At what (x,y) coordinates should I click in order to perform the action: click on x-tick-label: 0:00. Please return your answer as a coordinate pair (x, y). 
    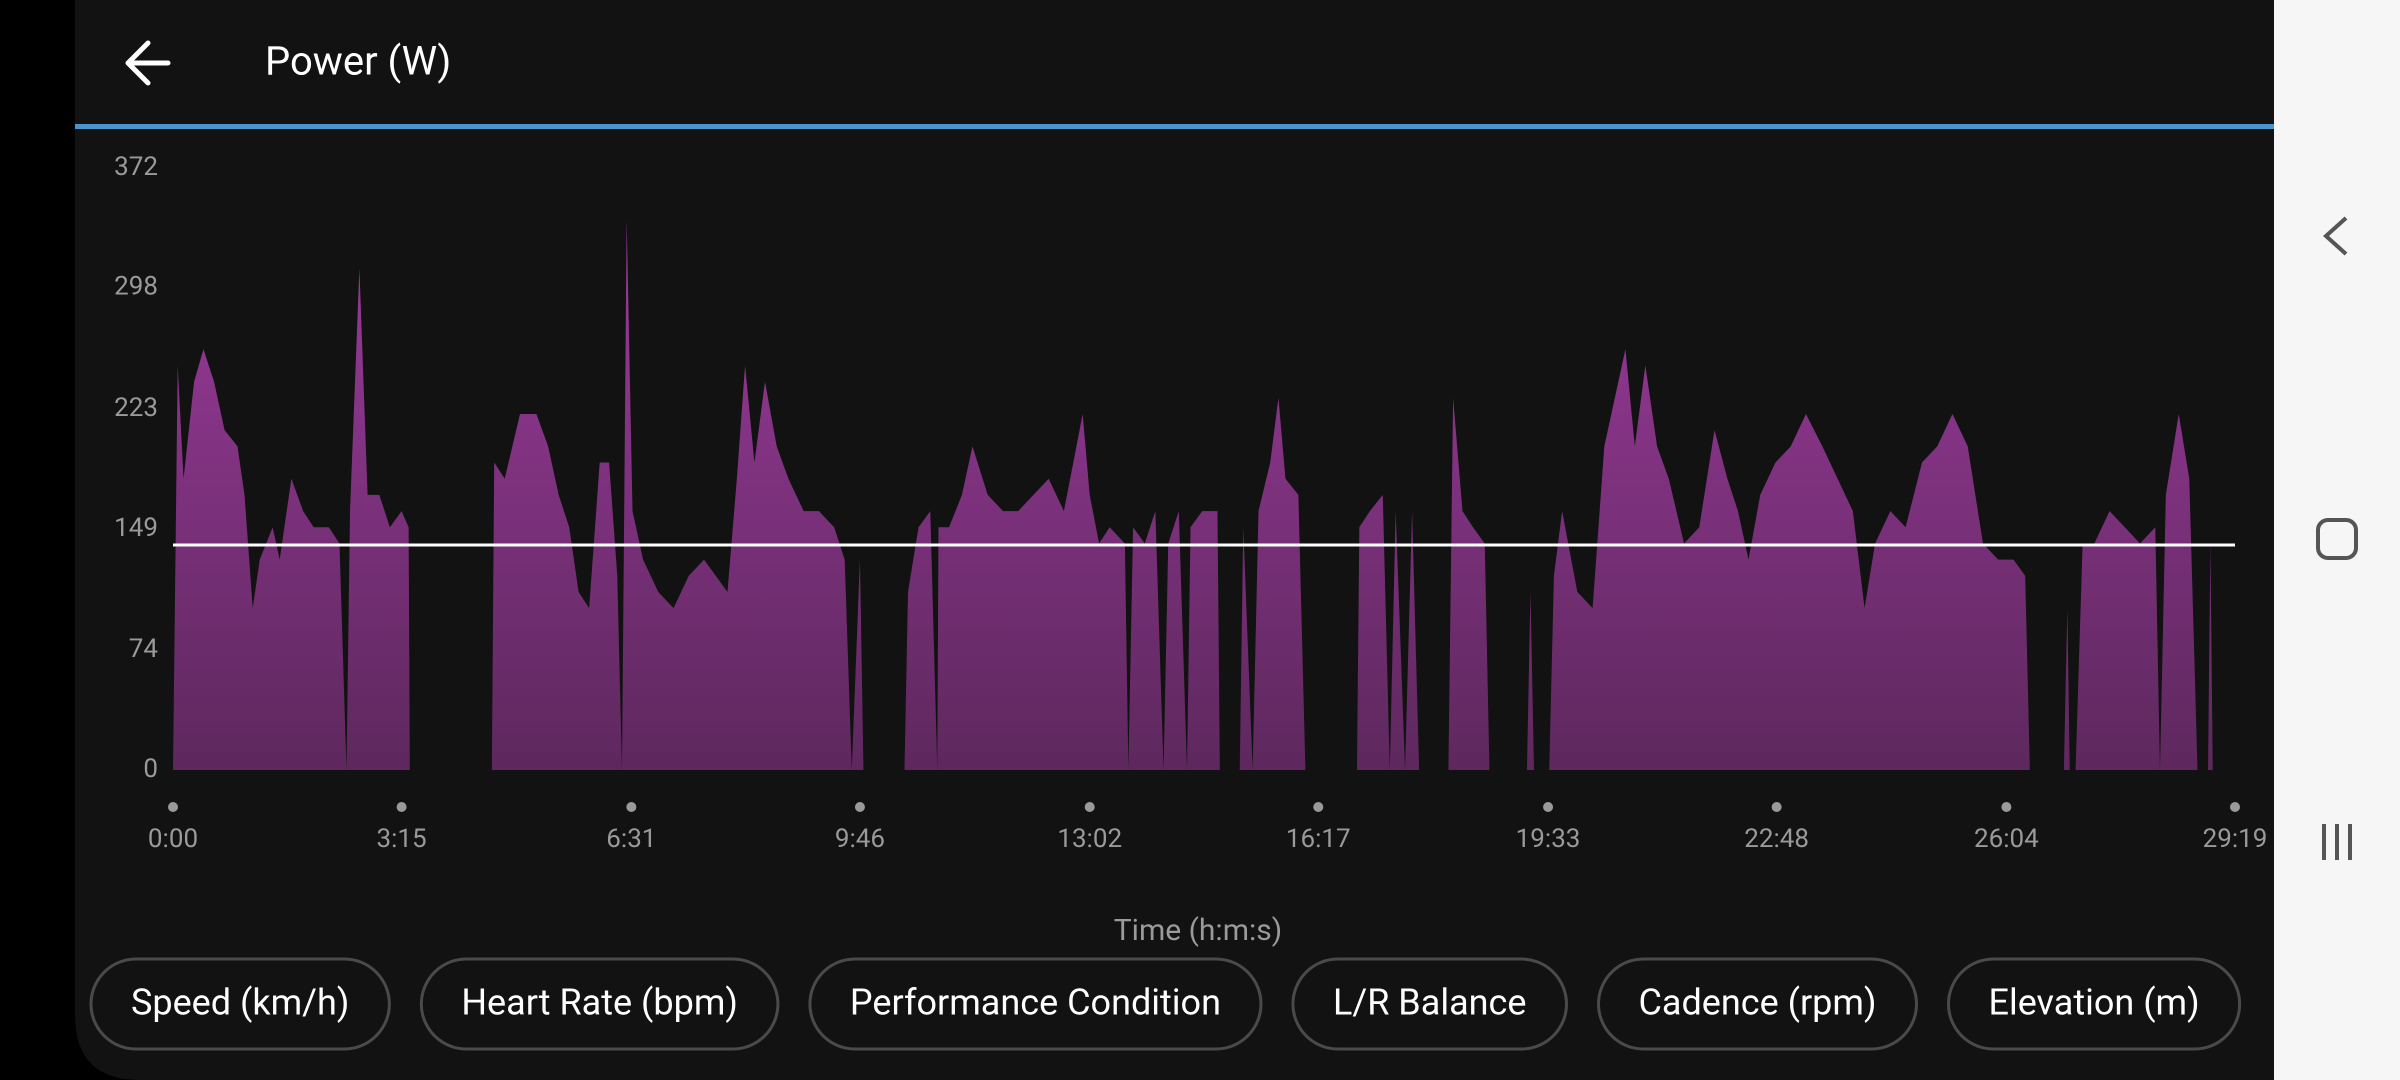
    Looking at the image, I should click on (173, 839).